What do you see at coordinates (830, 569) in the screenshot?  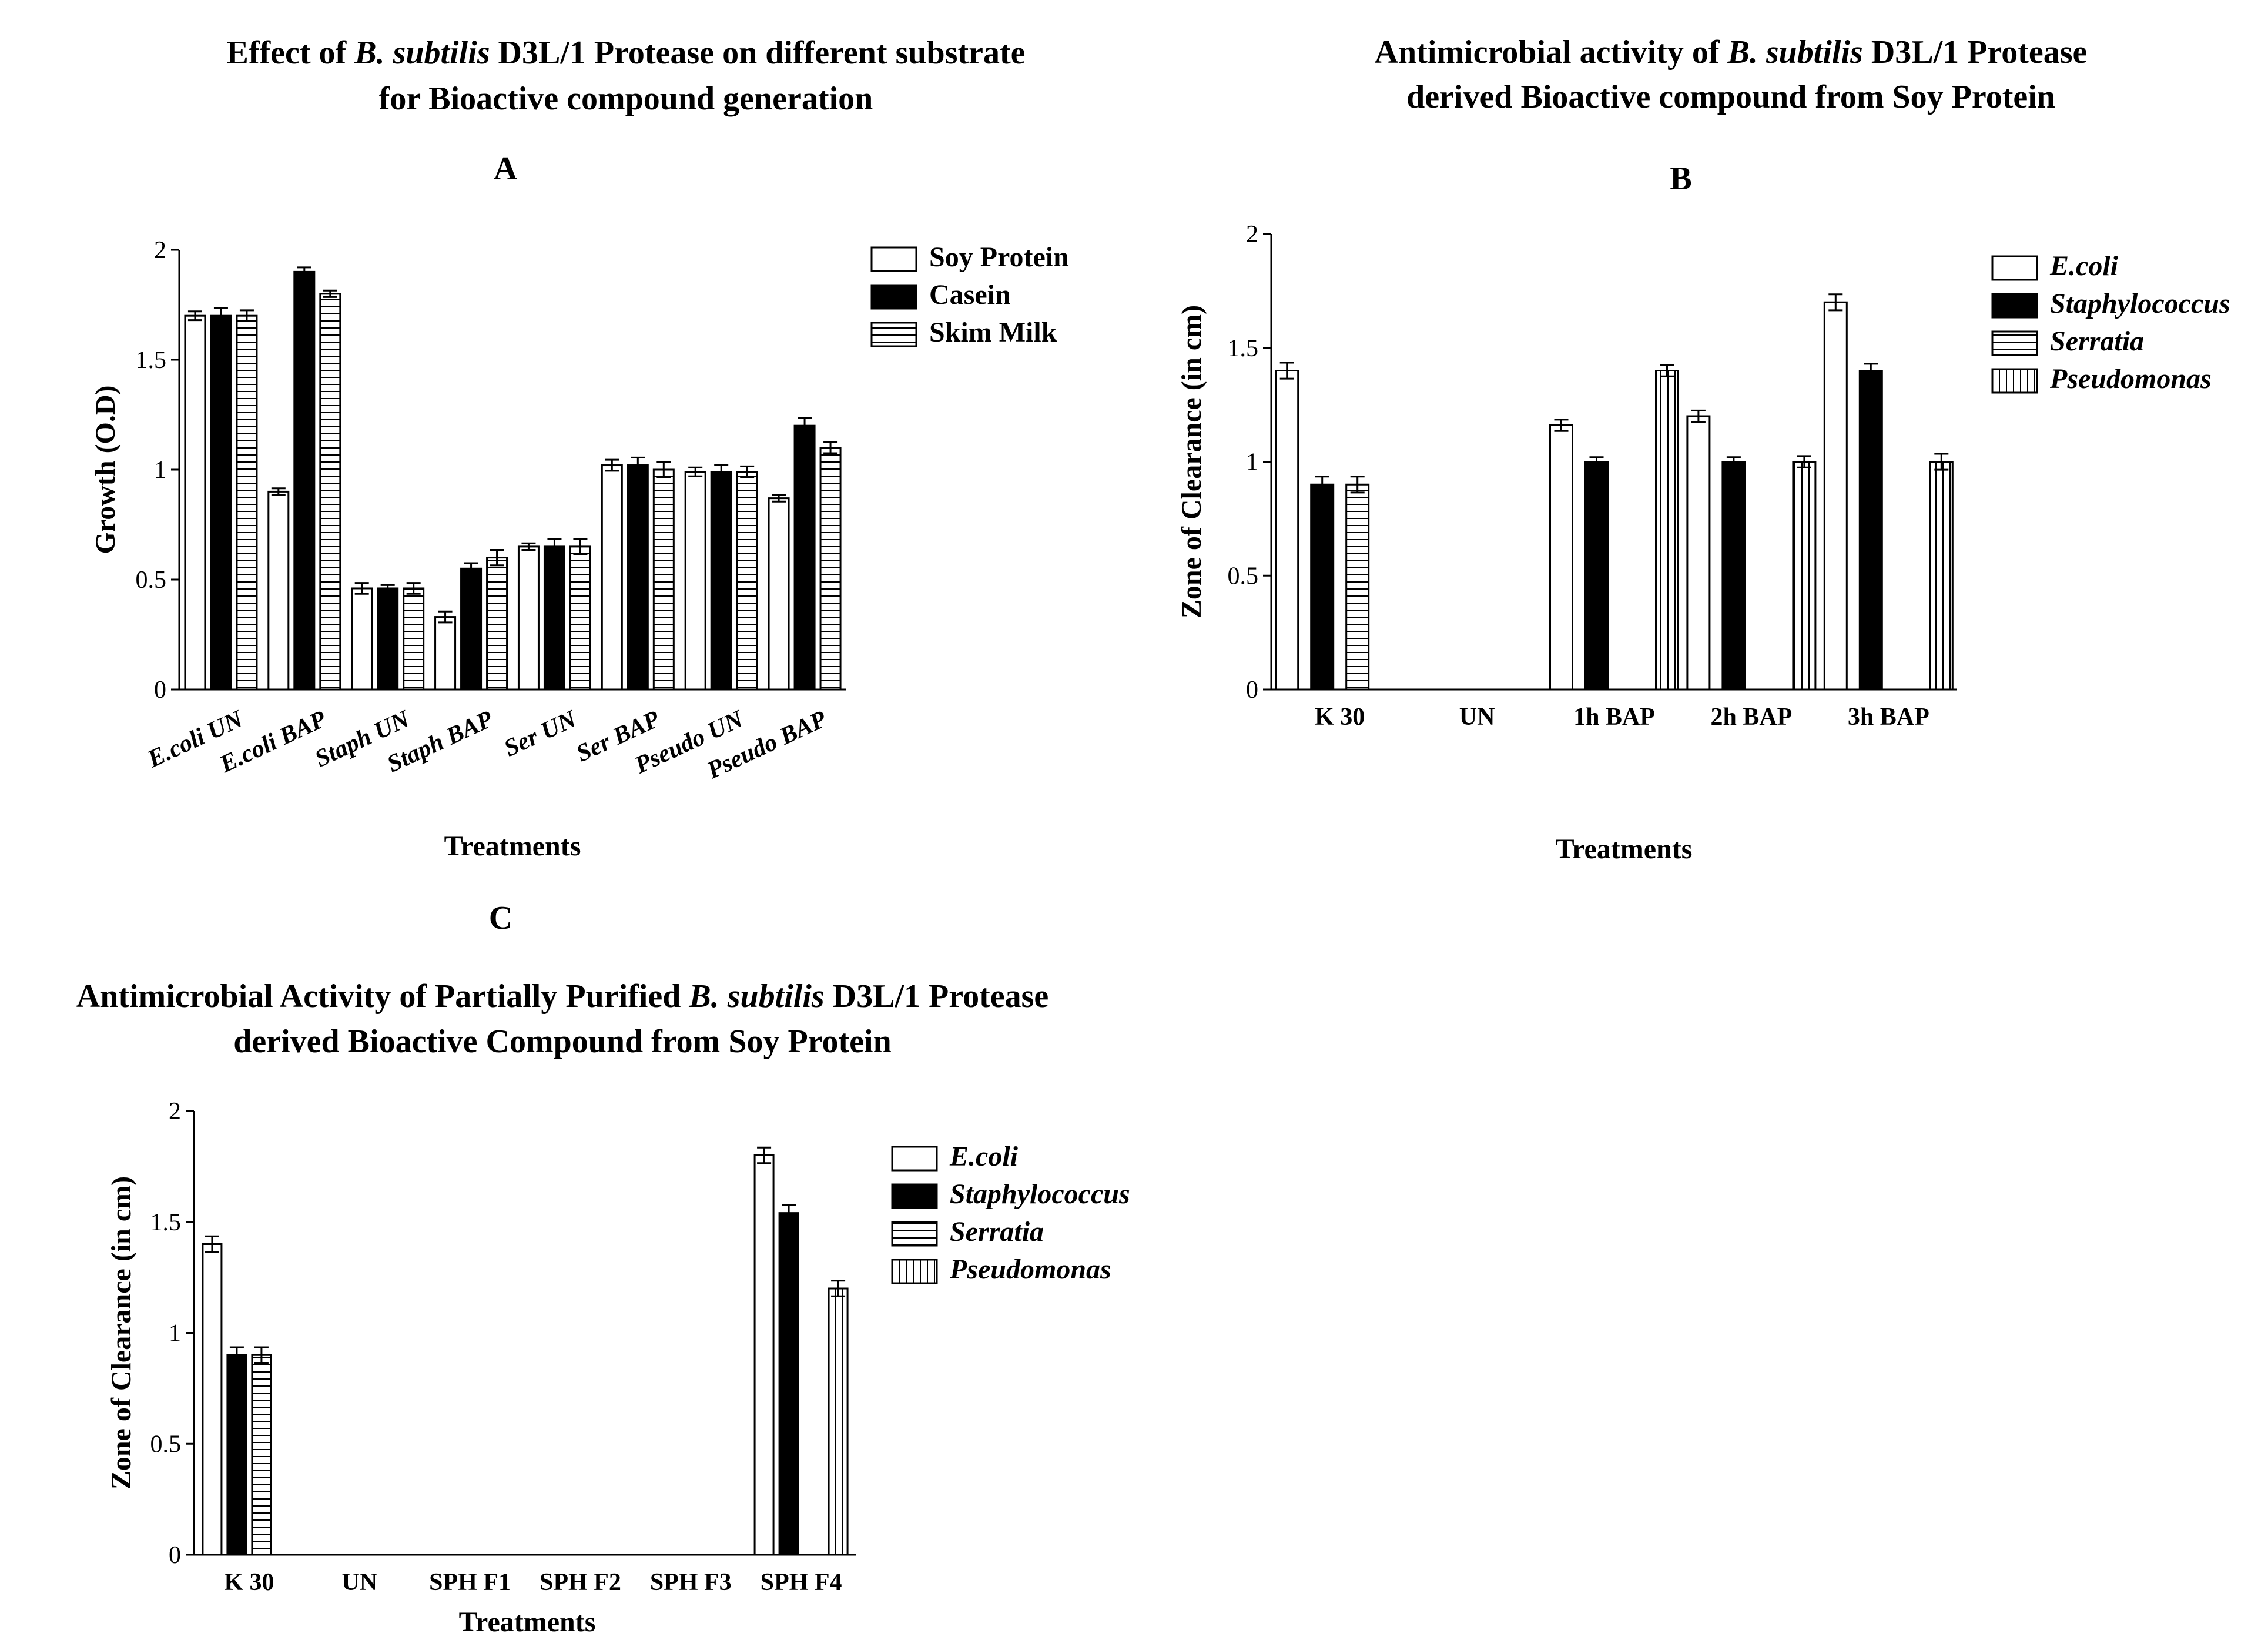 I see `bar-pseudo-bap-skim-milk` at bounding box center [830, 569].